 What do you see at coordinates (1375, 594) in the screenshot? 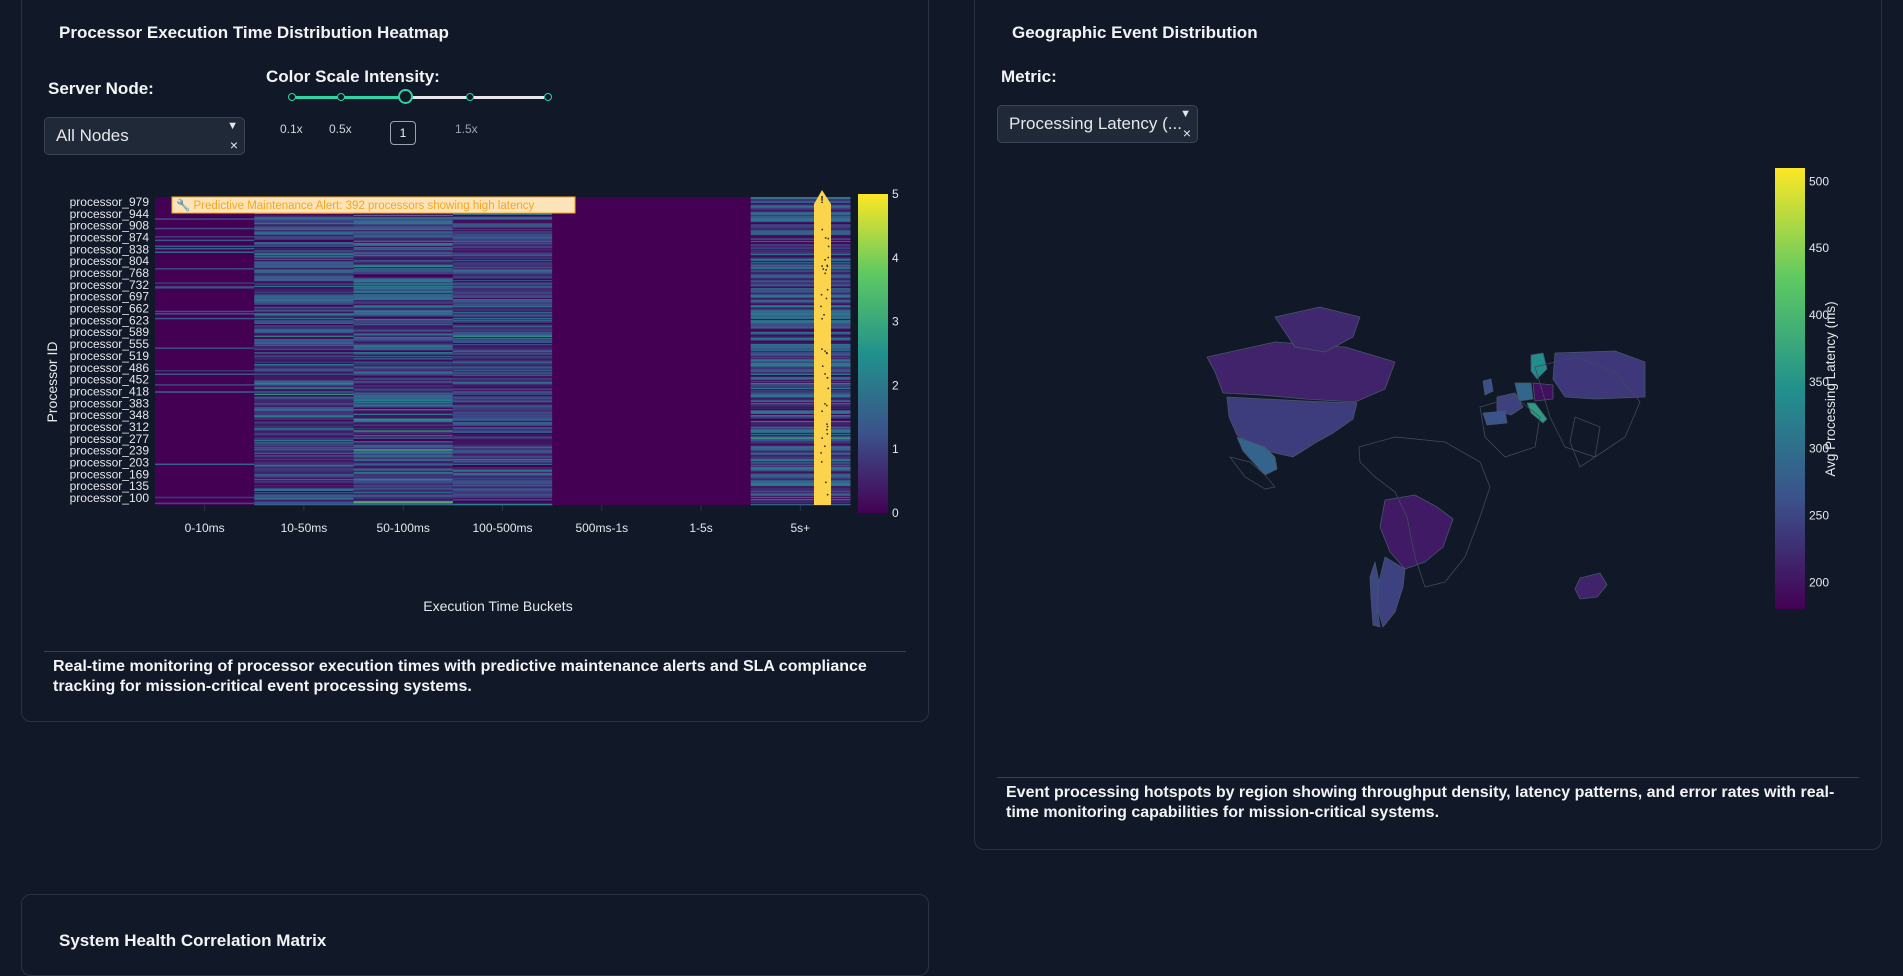
I see `region-chile` at bounding box center [1375, 594].